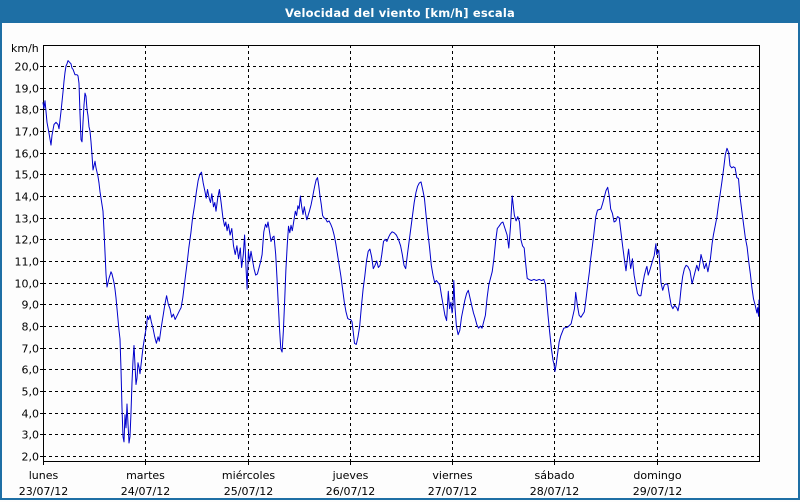 The image size is (800, 502). I want to click on y-tick-label: 9,0, so click(31, 305).